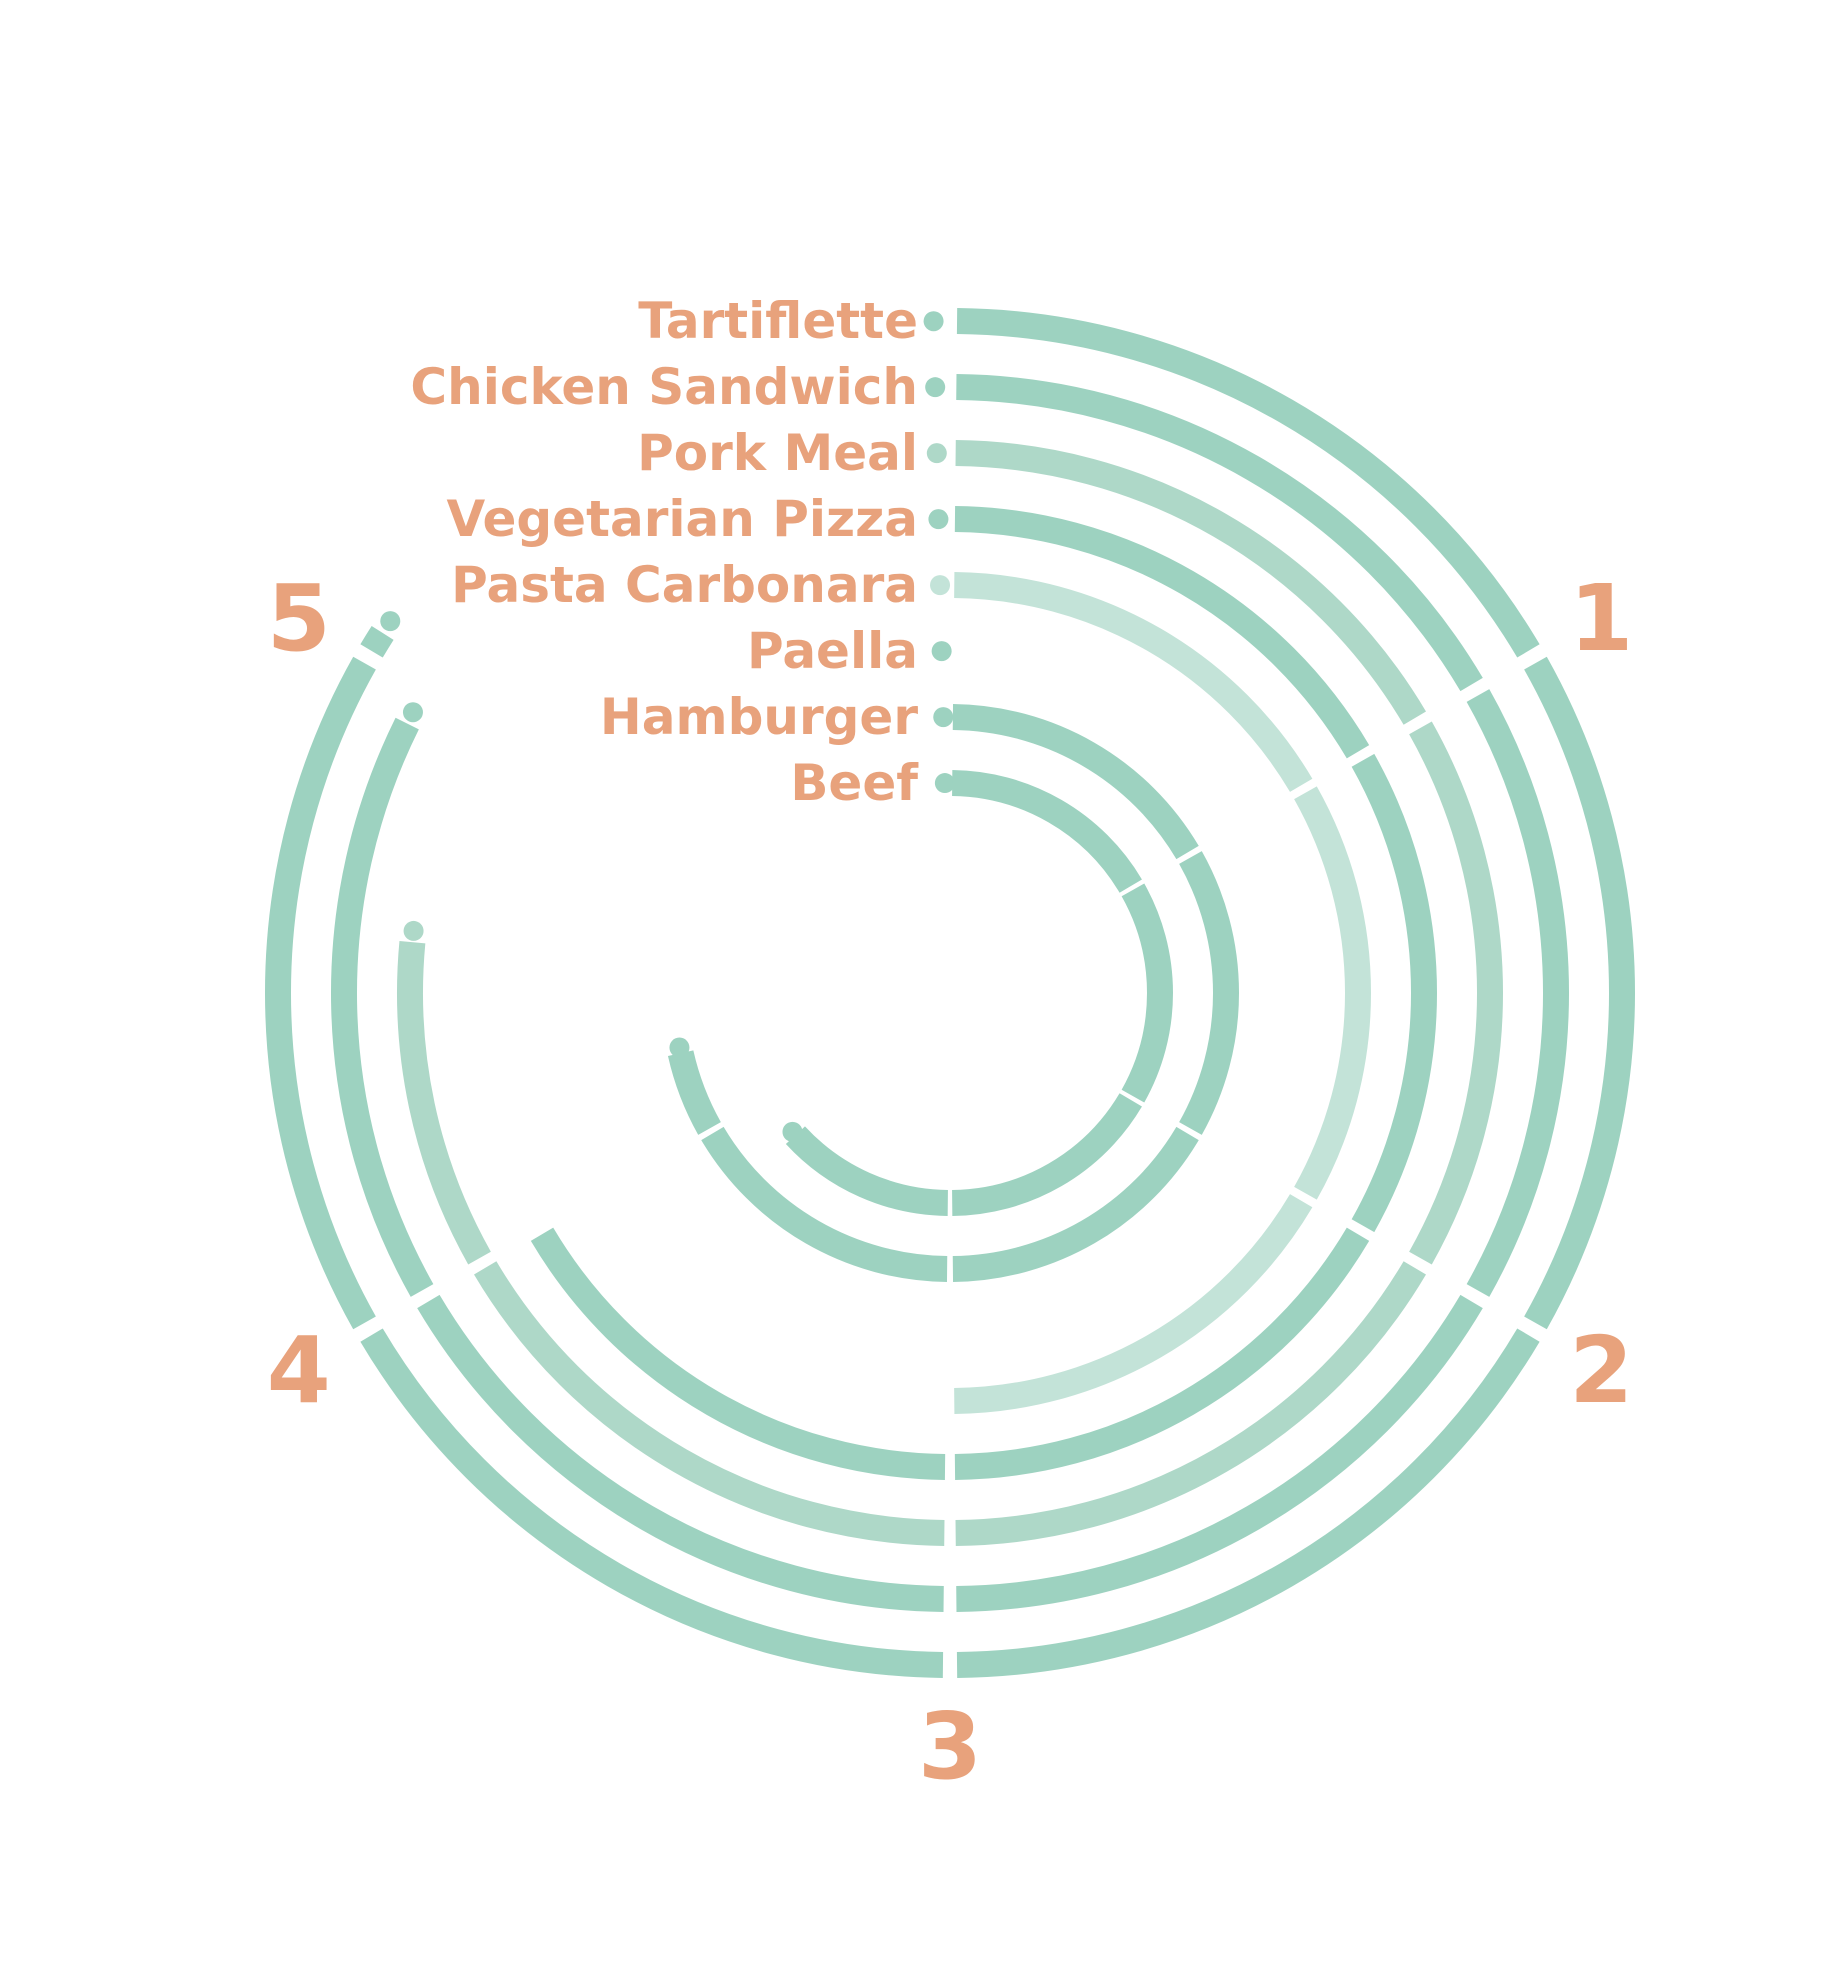 The image size is (1836, 1970). Describe the element at coordinates (1601, 618) in the screenshot. I see `tick-label-1: 1` at that location.